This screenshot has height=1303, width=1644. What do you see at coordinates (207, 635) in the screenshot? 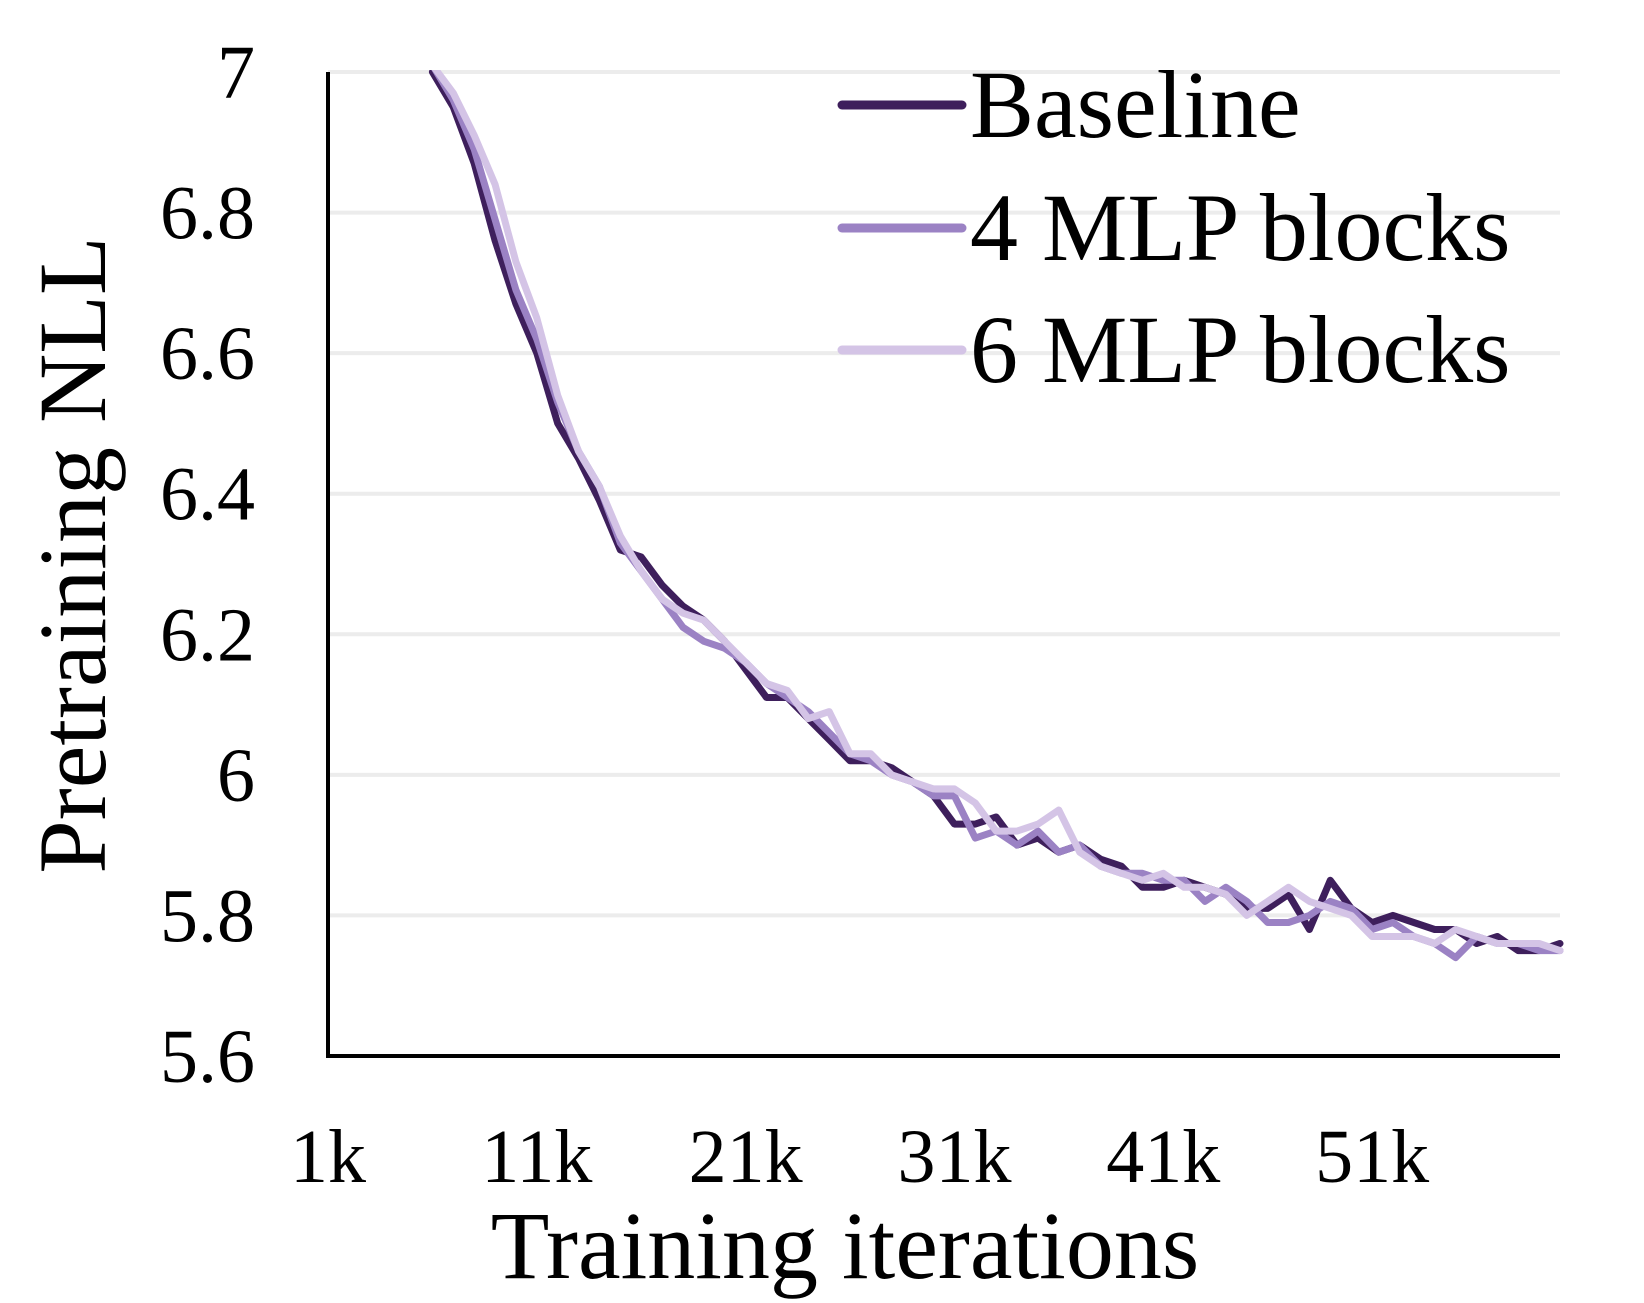
I see `y-tick-label: 6.2` at bounding box center [207, 635].